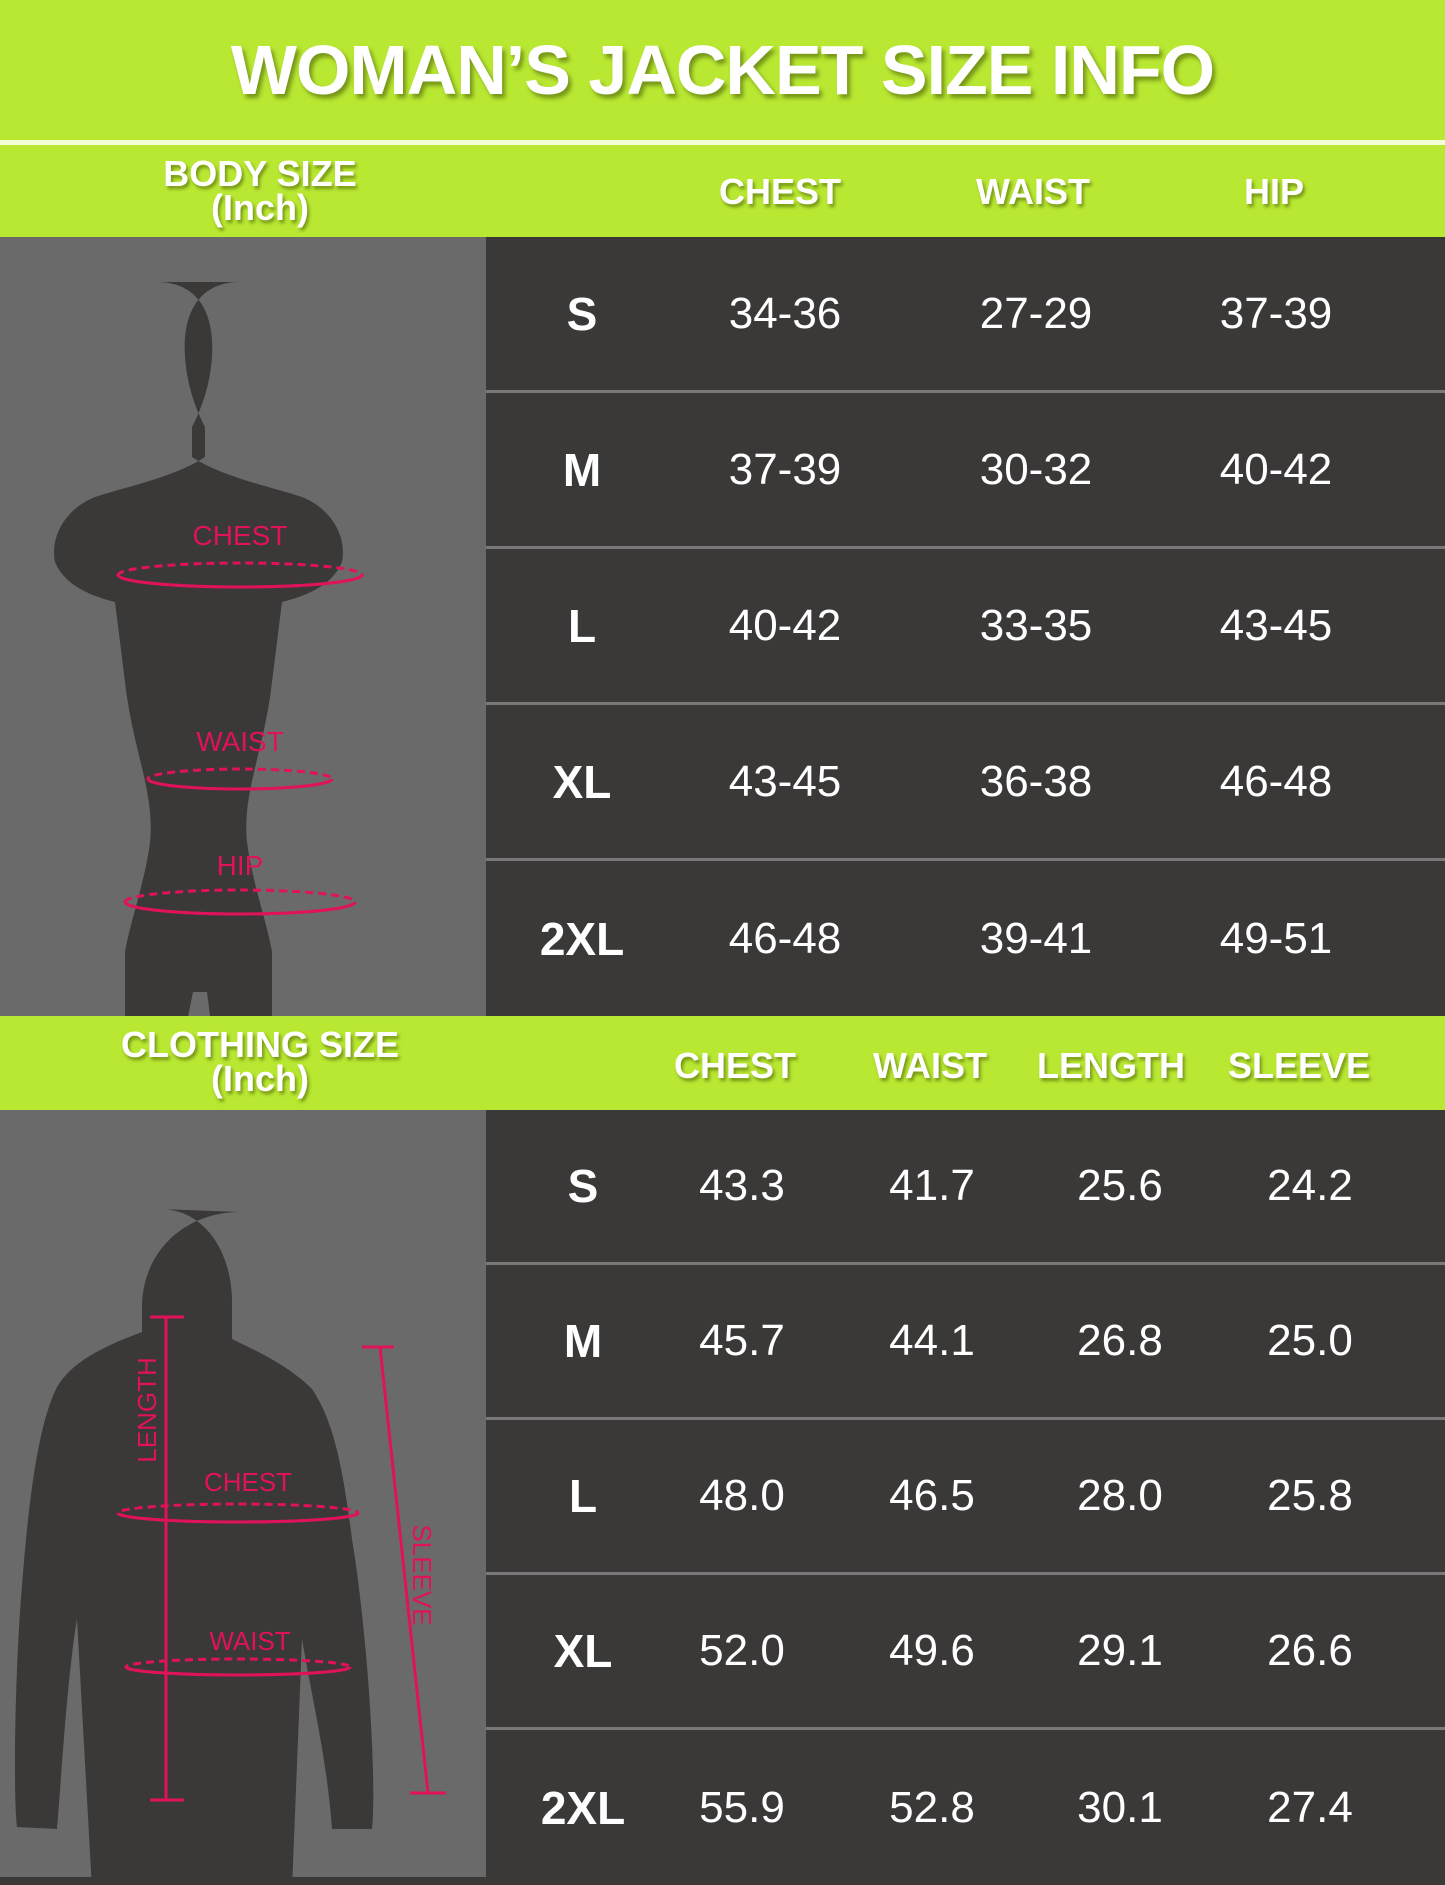 Image resolution: width=1445 pixels, height=1885 pixels. Describe the element at coordinates (1276, 938) in the screenshot. I see `cell-hip: 49-51` at that location.